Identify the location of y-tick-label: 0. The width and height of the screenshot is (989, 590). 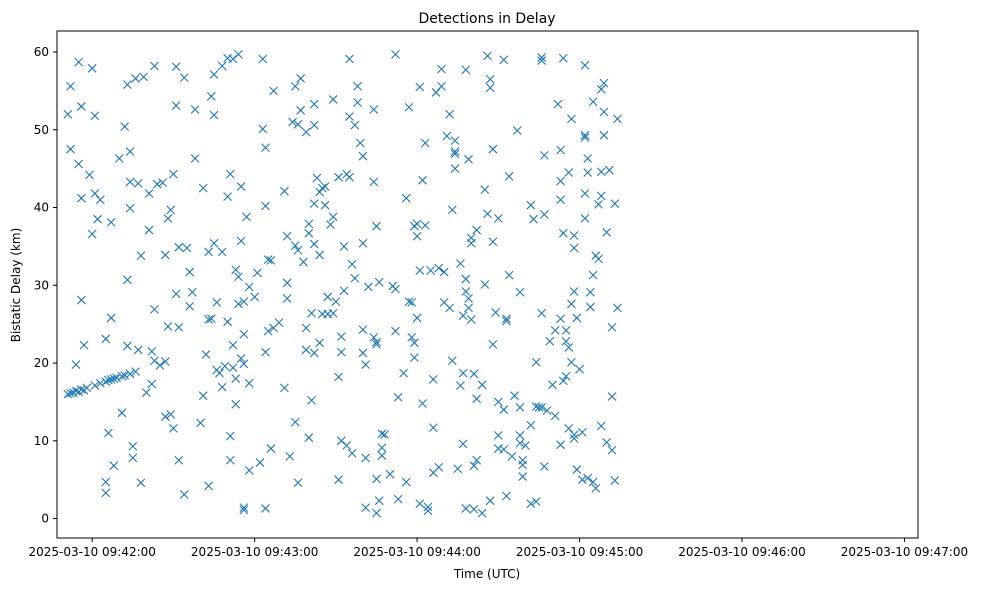
(45, 519).